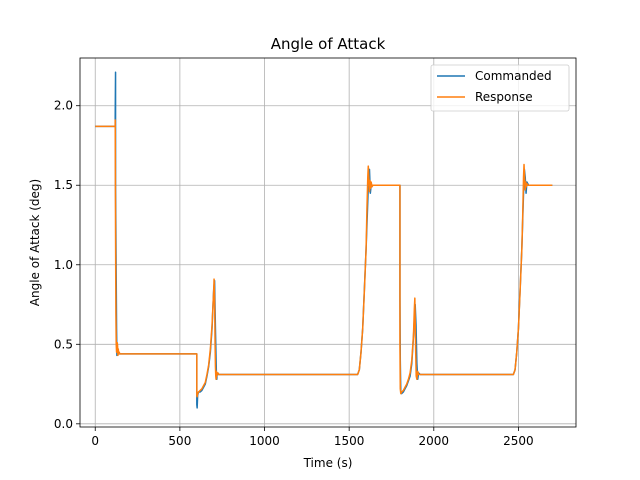 This screenshot has height=480, width=640. I want to click on y-tick-label: 2.0, so click(63, 106).